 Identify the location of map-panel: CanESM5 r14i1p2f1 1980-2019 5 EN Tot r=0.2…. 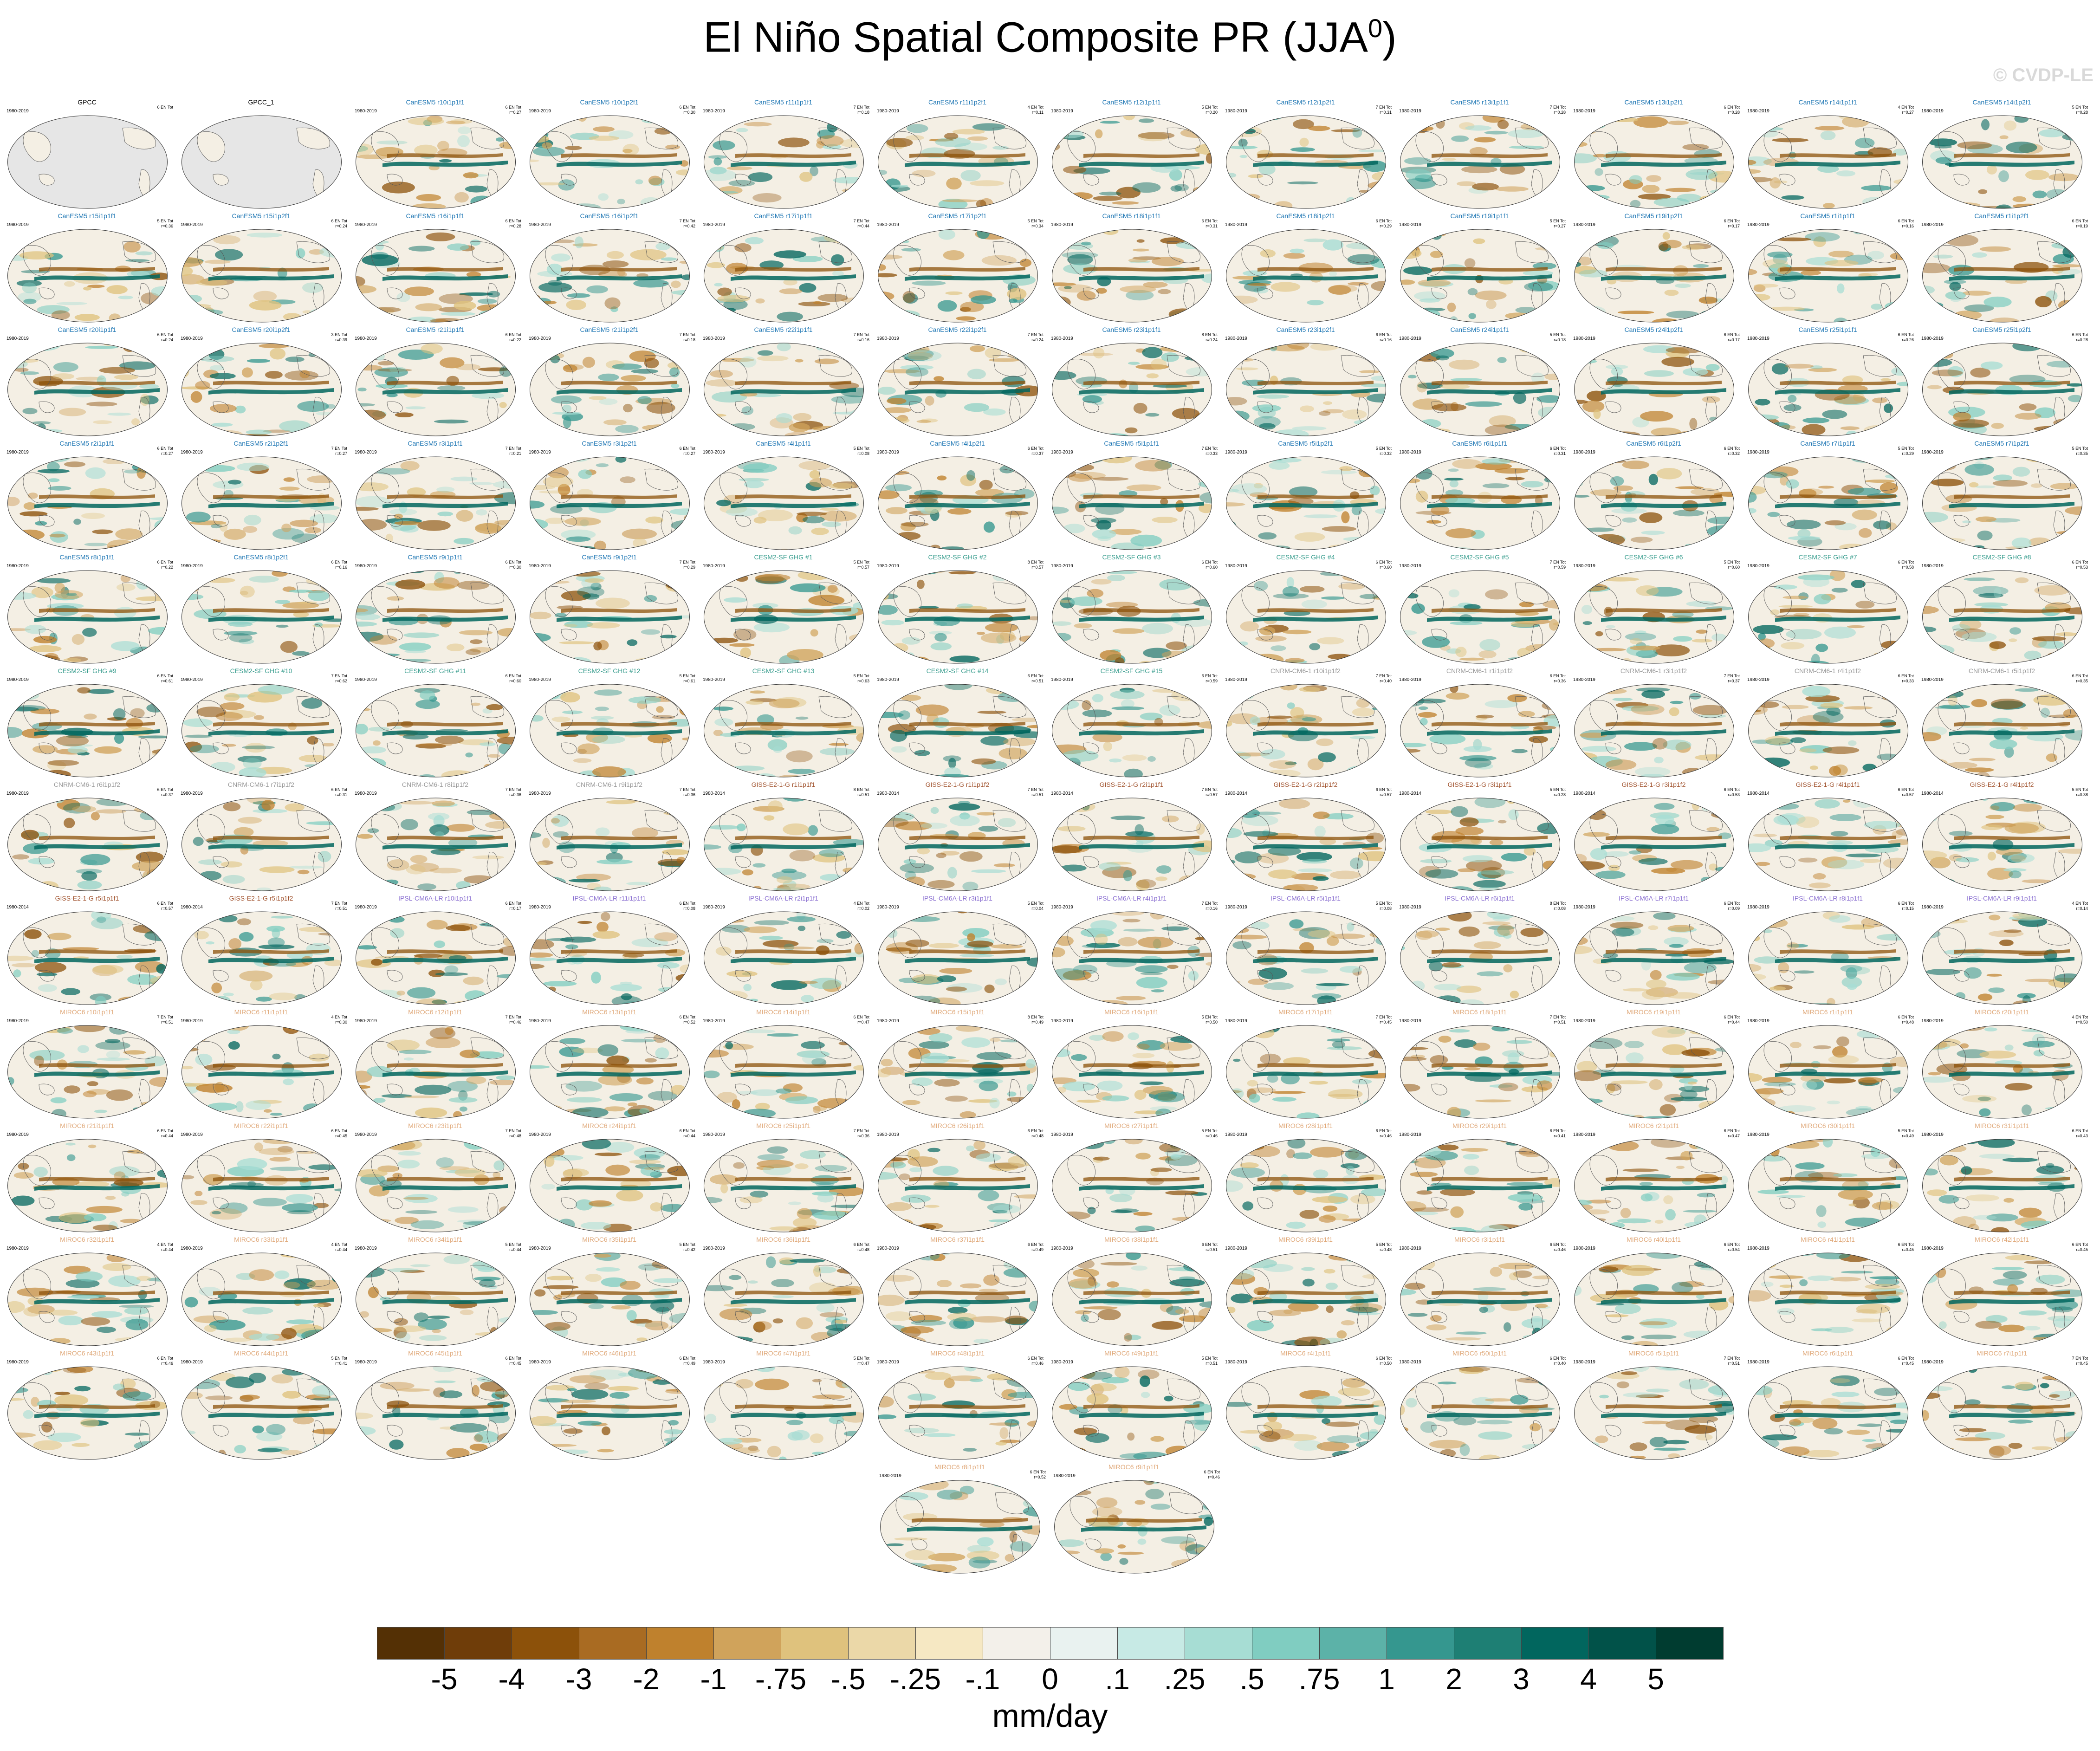
(2002, 155).